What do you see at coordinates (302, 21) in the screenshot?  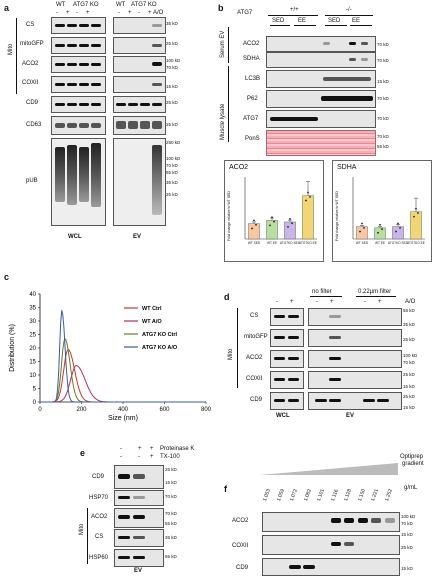 I see `b-ee-1: EE` at bounding box center [302, 21].